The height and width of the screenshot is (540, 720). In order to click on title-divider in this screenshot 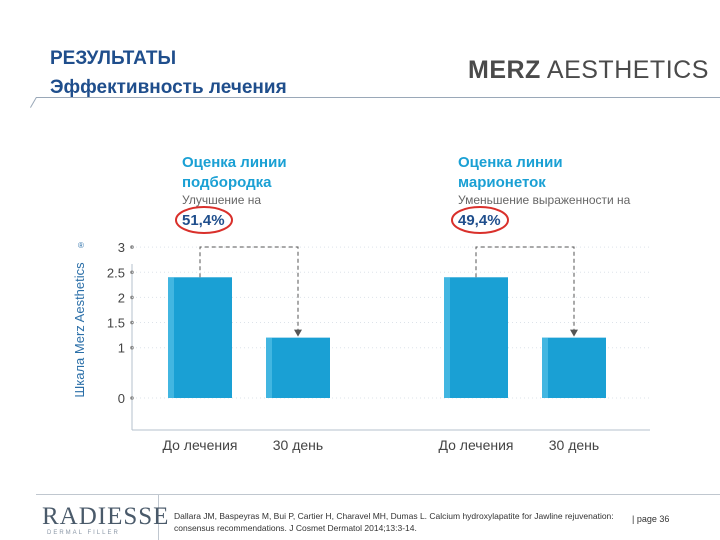, I will do `click(378, 97)`.